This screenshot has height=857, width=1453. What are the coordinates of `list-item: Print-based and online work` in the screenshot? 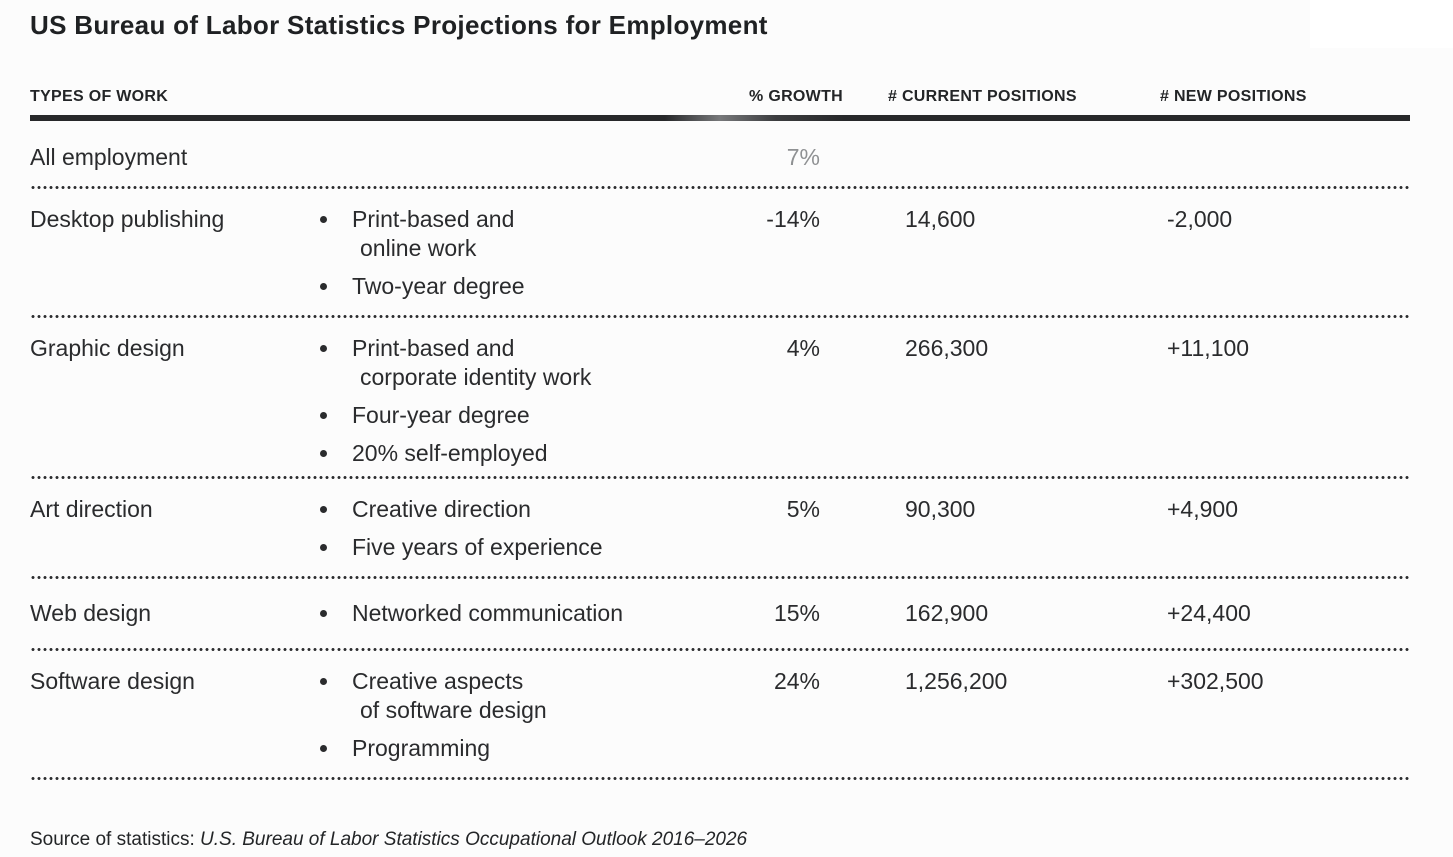 It's located at (510, 234).